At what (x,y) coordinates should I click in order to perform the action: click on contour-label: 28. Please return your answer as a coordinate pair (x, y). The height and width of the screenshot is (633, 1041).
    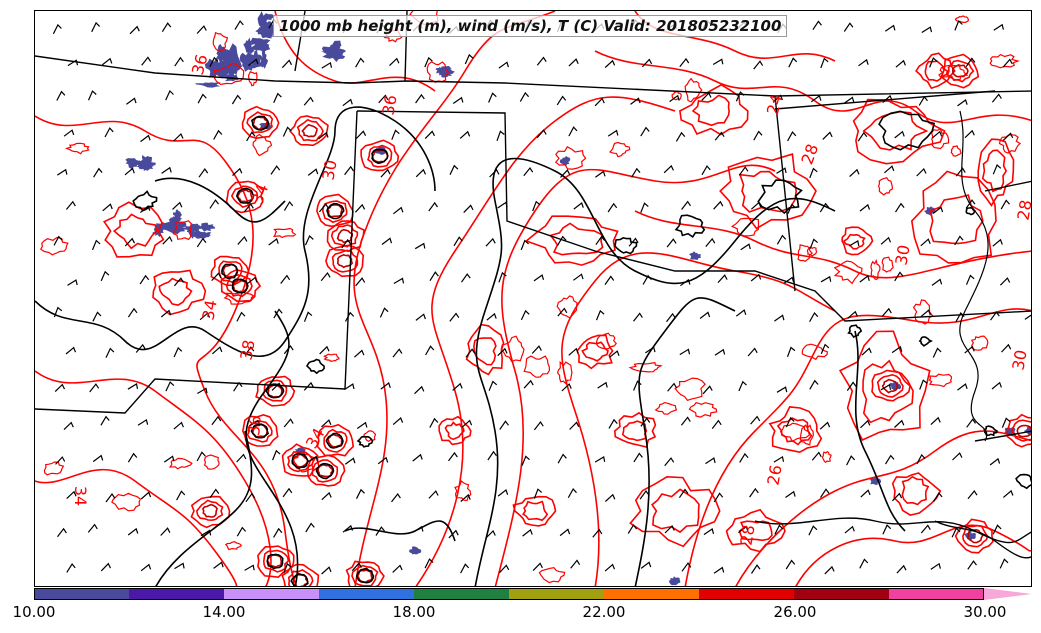
    Looking at the image, I should click on (809, 154).